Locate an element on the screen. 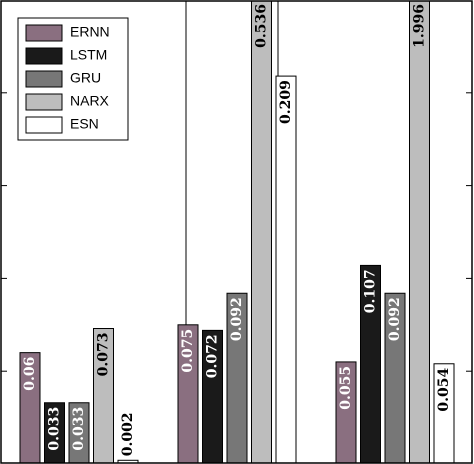 This screenshot has width=474, height=464. value-label: 1.996 is located at coordinates (420, 26).